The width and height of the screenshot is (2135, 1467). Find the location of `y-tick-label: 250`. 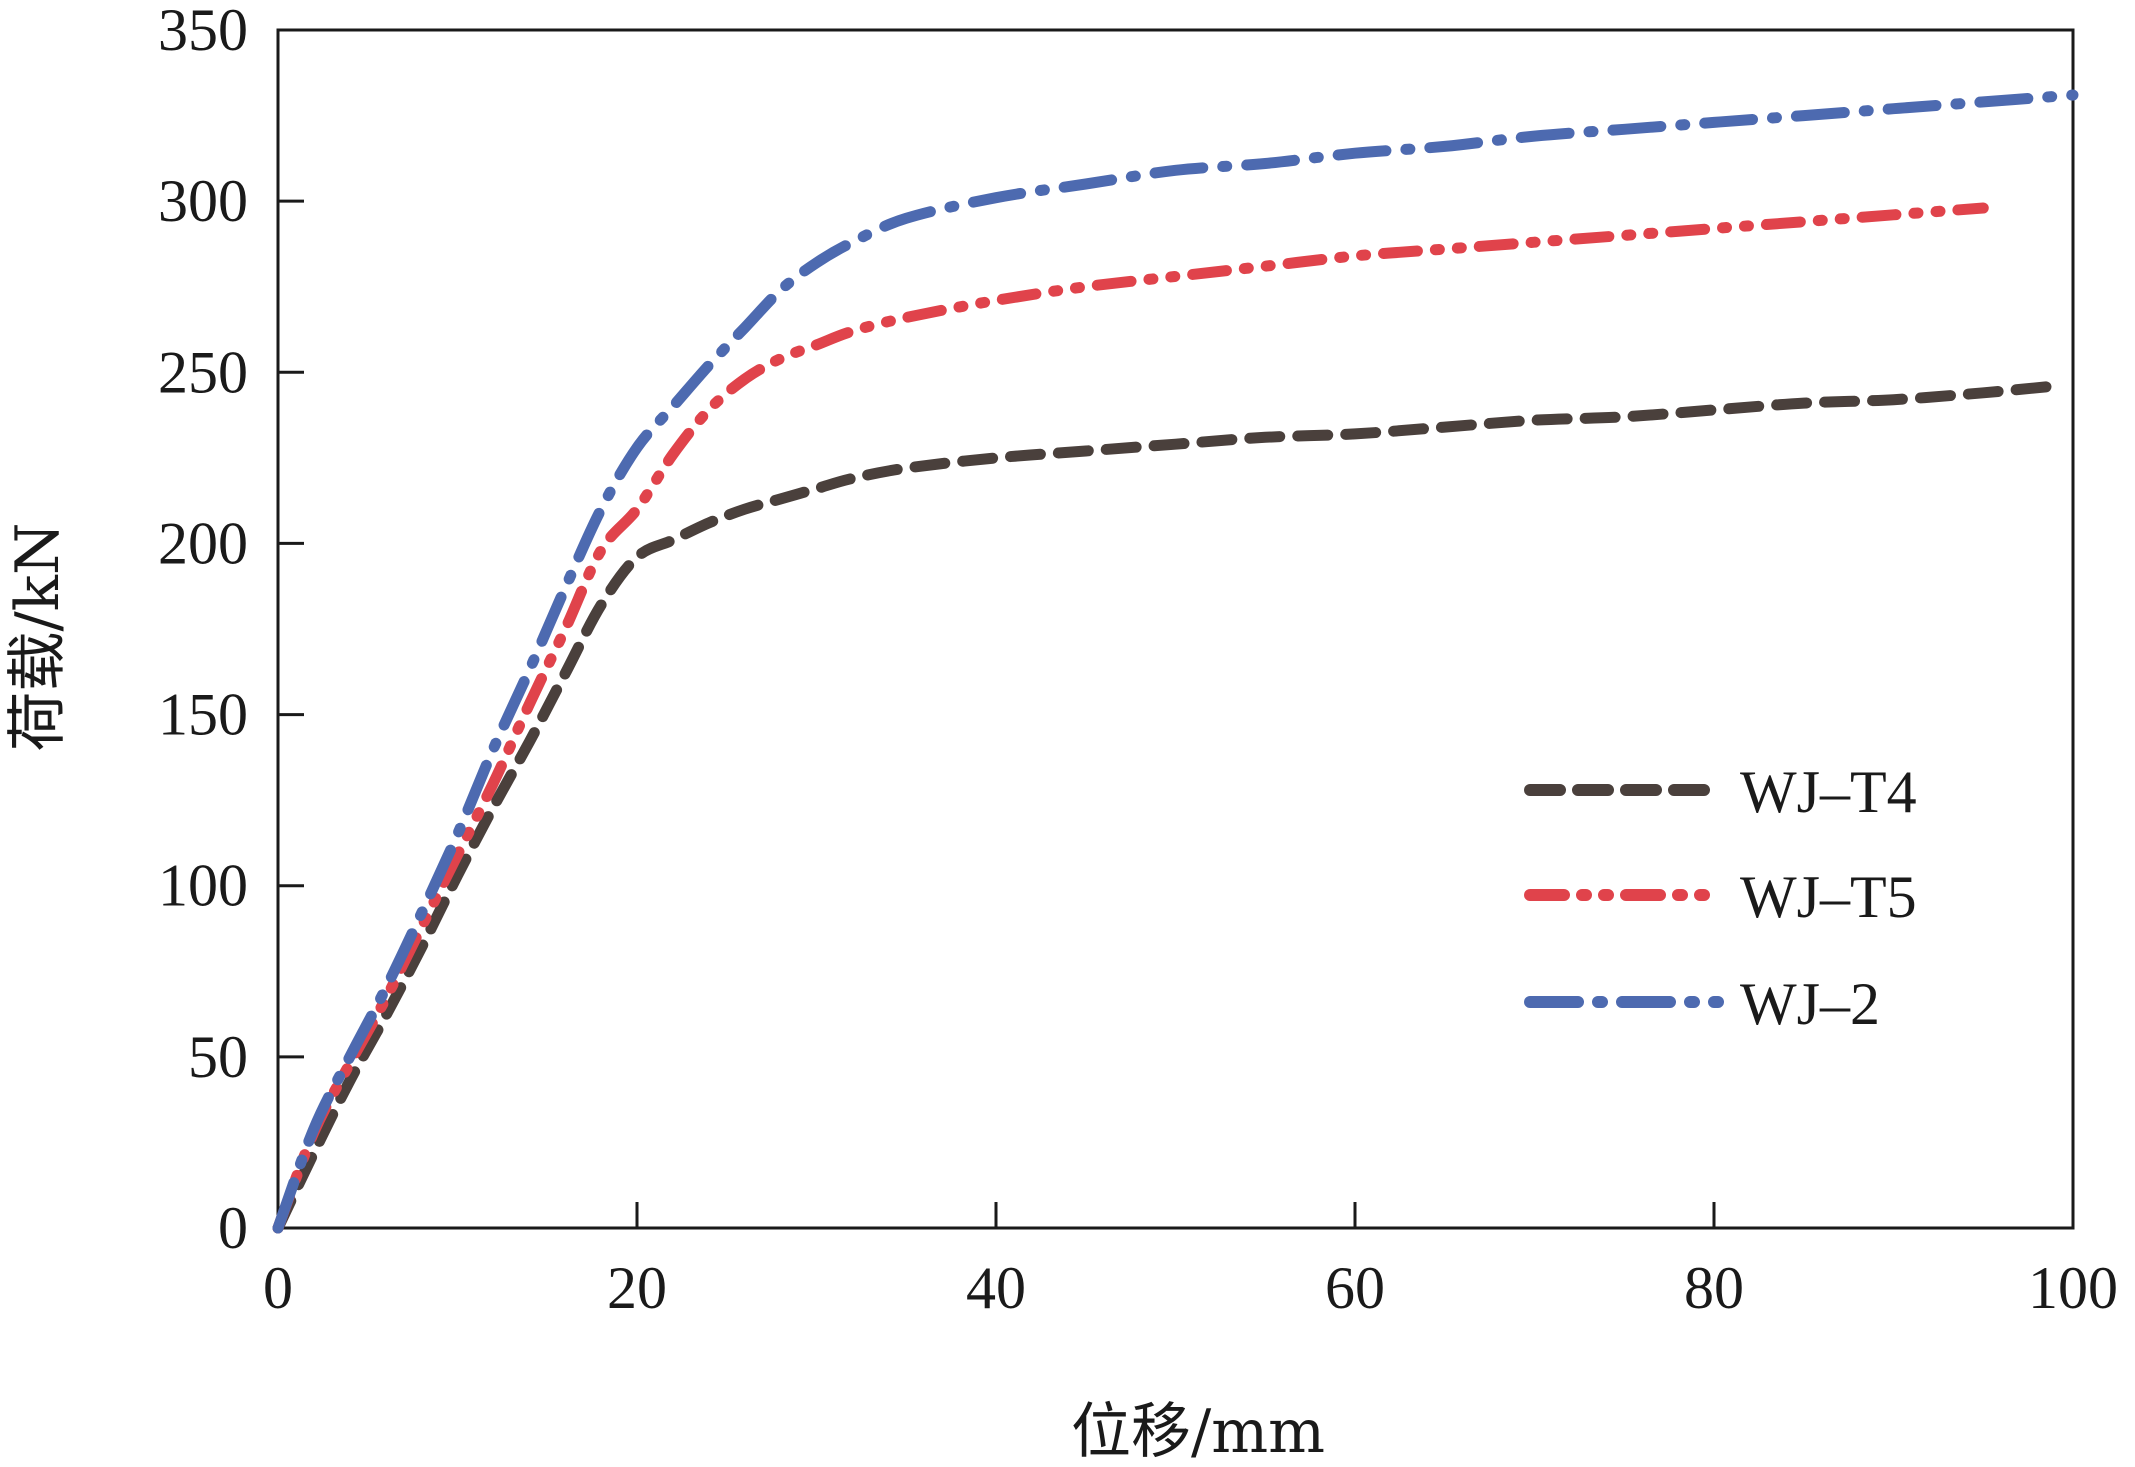

y-tick-label: 250 is located at coordinates (203, 372).